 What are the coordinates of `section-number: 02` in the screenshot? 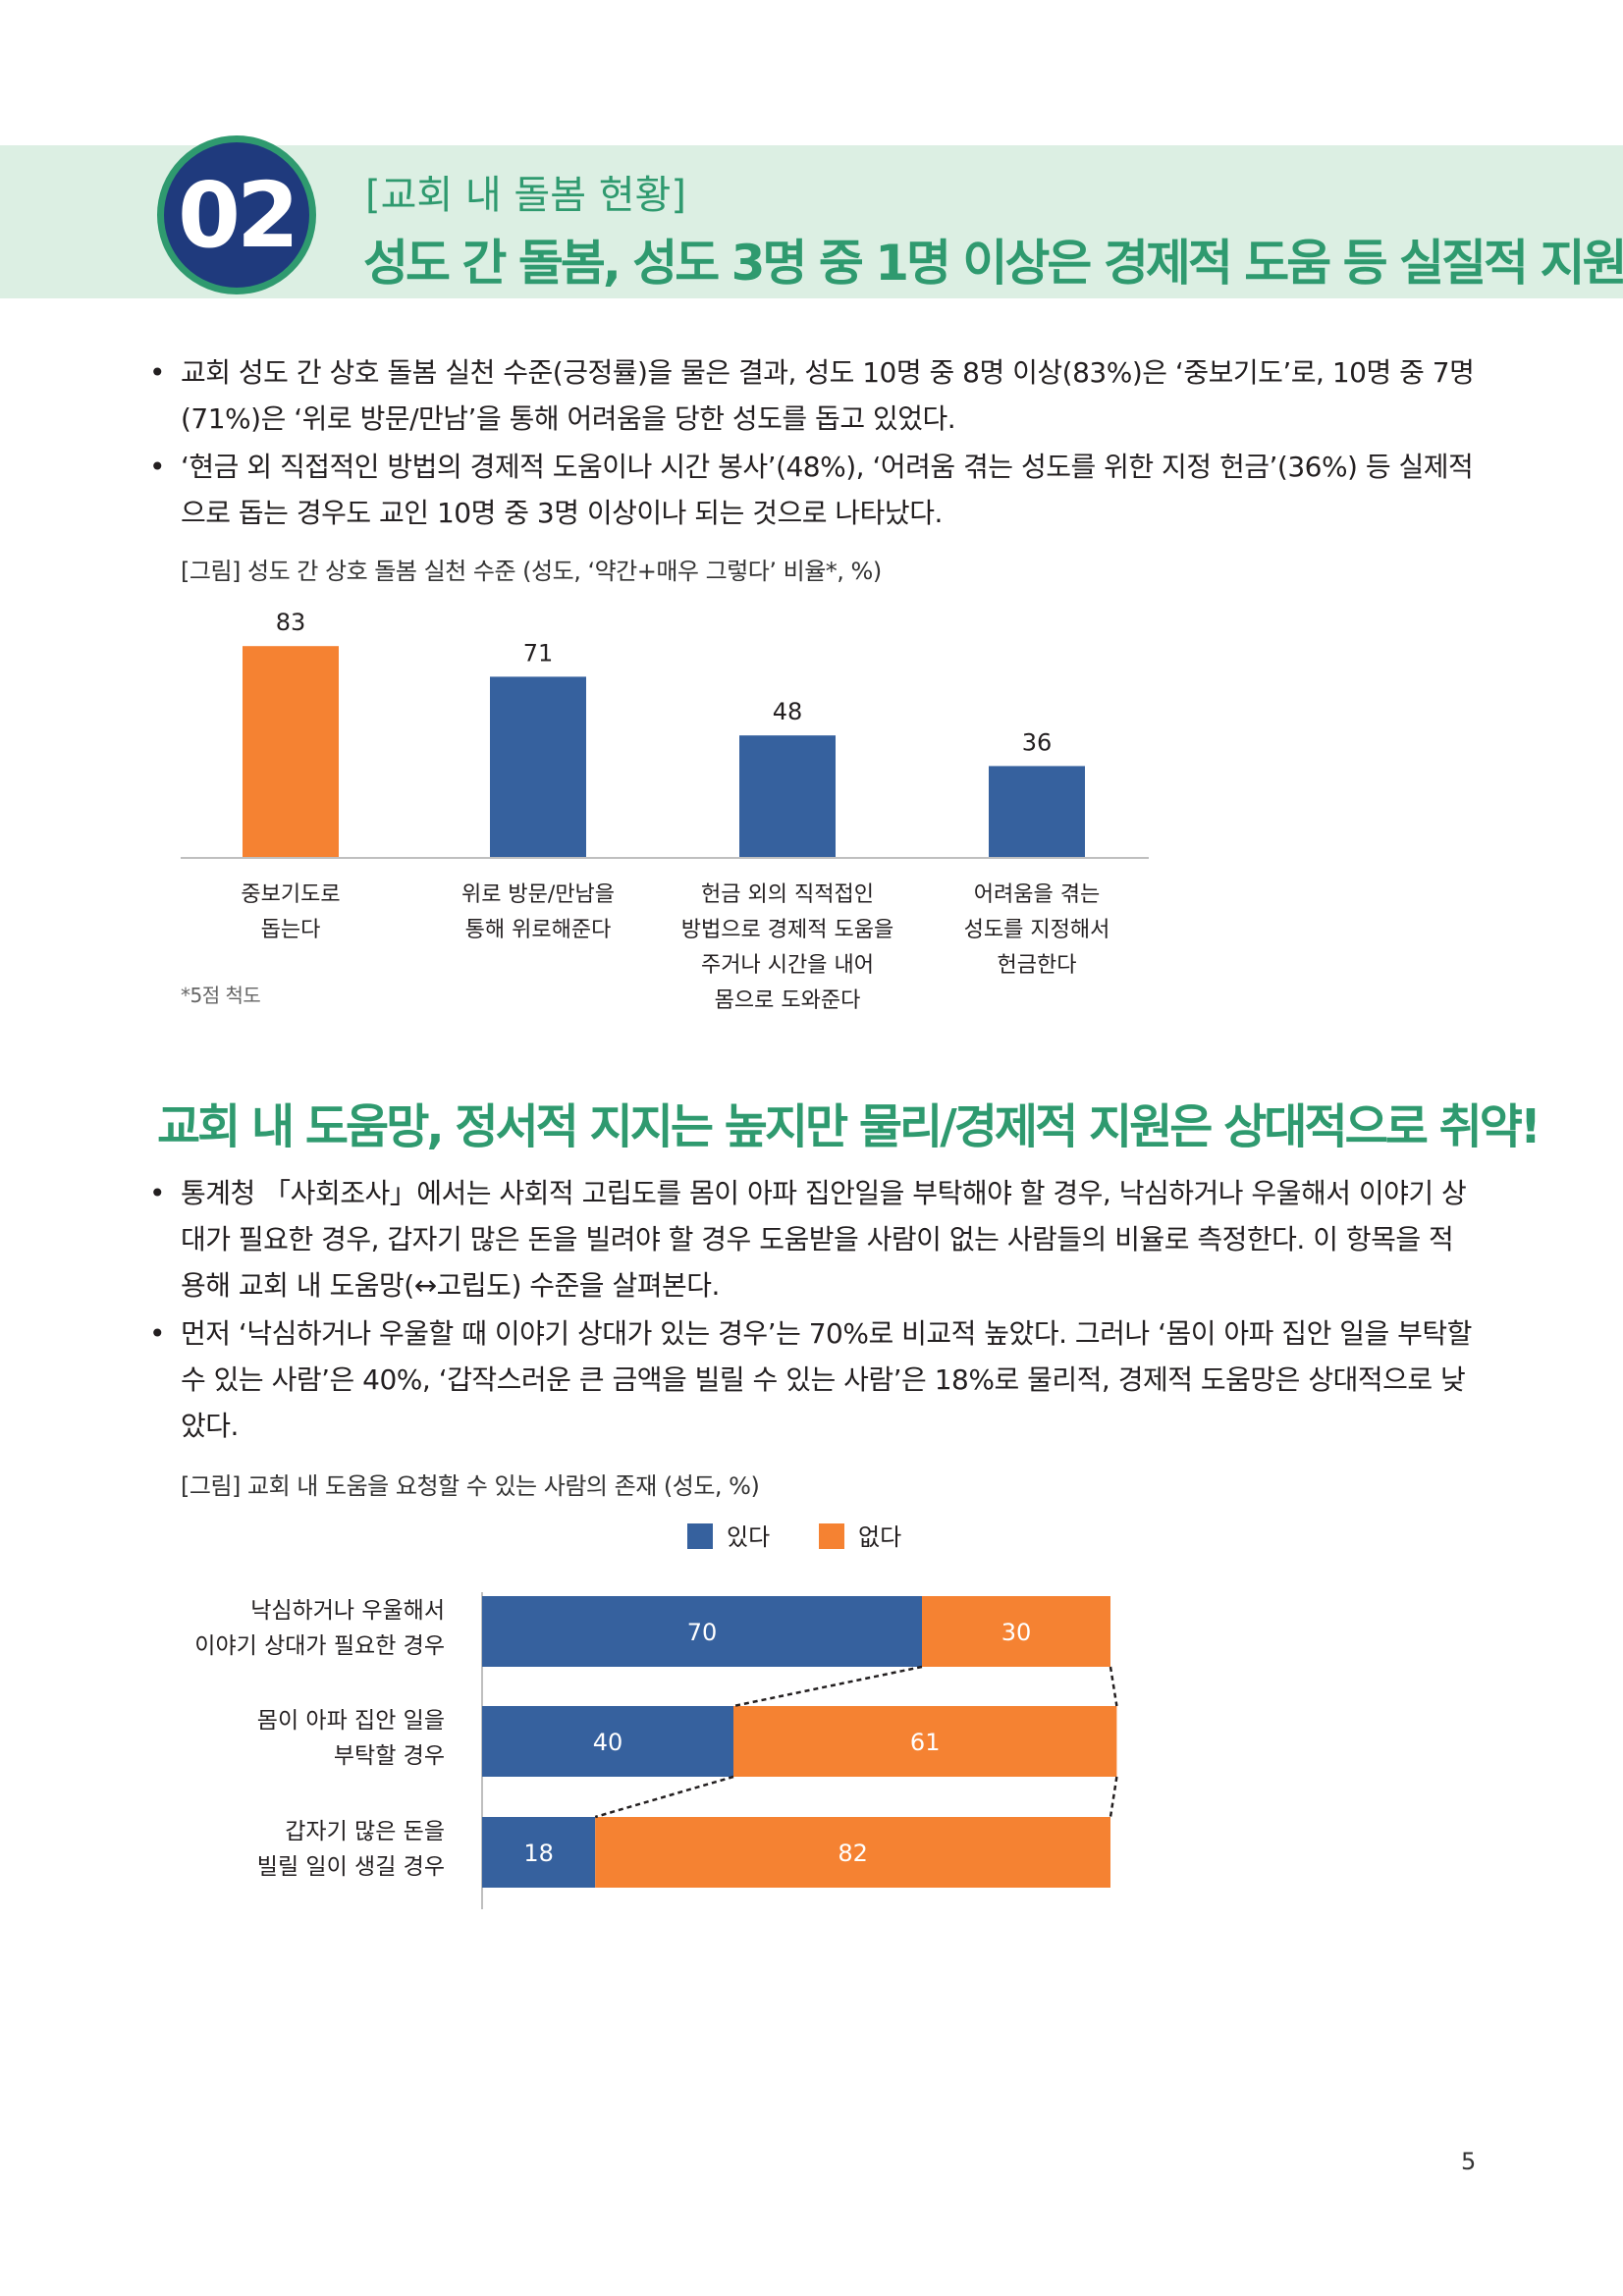 It's located at (238, 215).